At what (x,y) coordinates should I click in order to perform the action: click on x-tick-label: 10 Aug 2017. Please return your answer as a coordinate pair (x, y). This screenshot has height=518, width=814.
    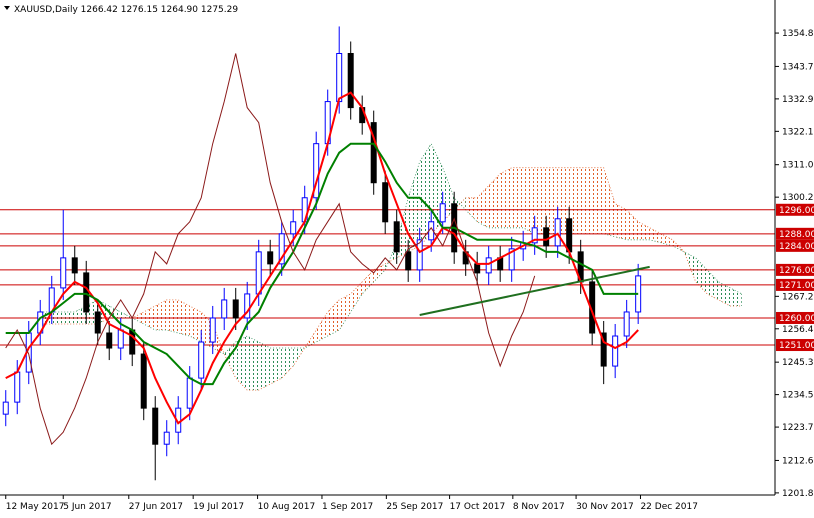
    Looking at the image, I should click on (287, 507).